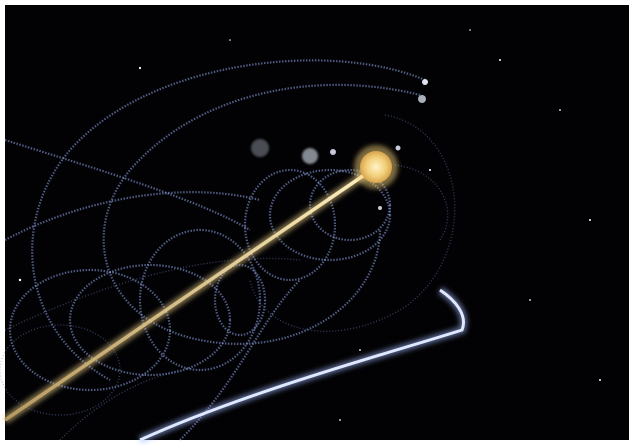 The width and height of the screenshot is (634, 445). Describe the element at coordinates (339, 144) in the screenshot. I see `bodies` at that location.